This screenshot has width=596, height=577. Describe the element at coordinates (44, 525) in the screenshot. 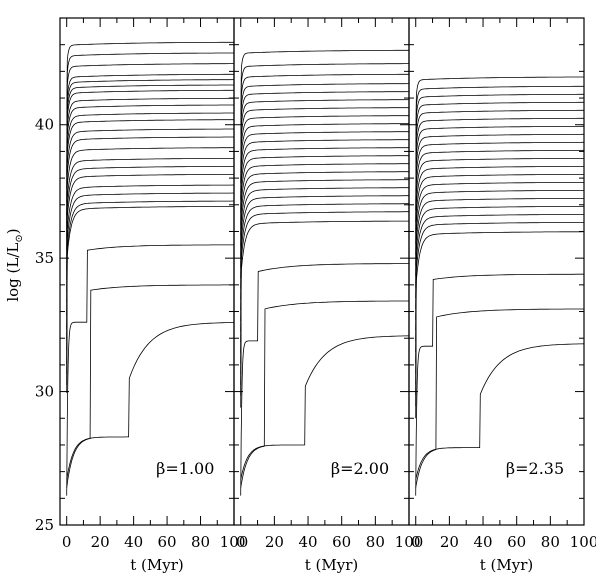

I see `y-tick-label: 25` at that location.